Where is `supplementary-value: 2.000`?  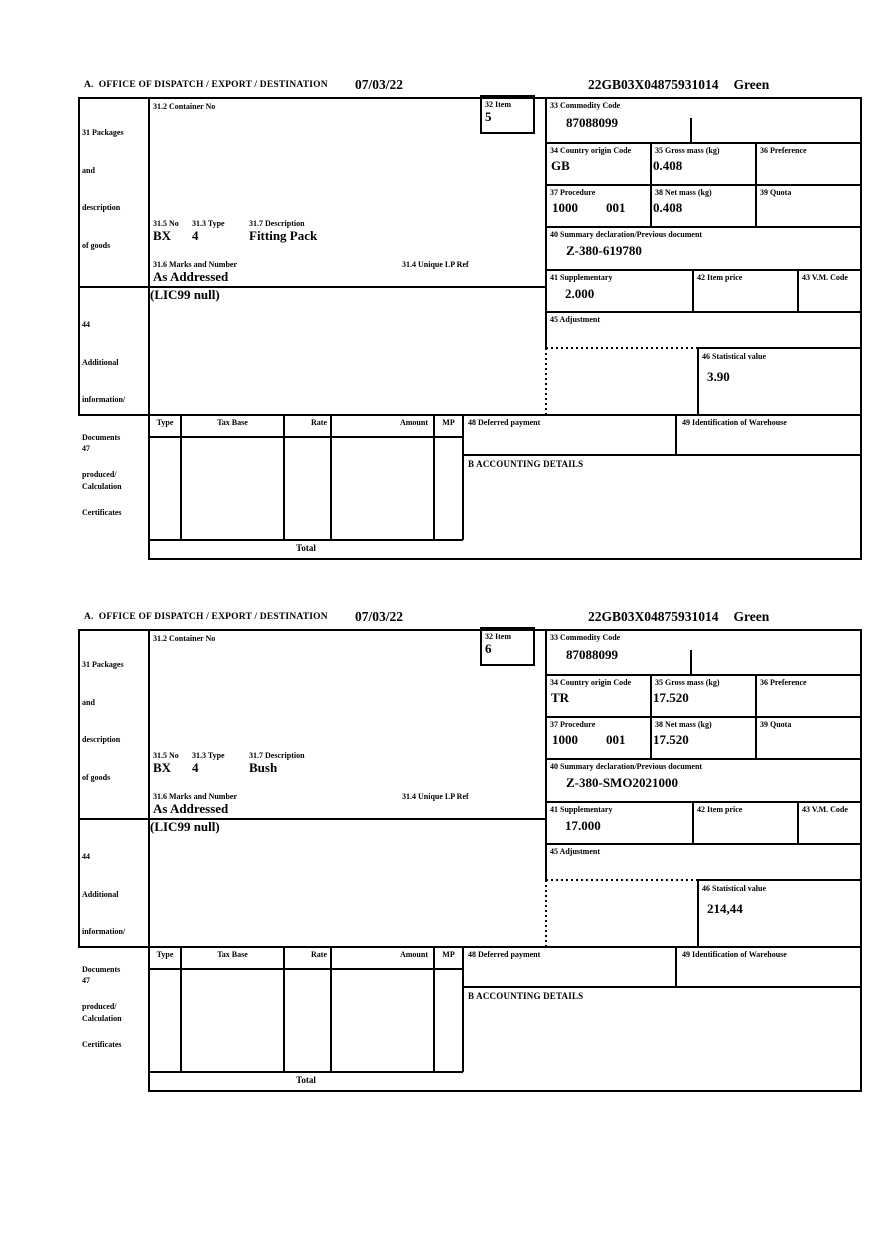
supplementary-value: 2.000 is located at coordinates (580, 293).